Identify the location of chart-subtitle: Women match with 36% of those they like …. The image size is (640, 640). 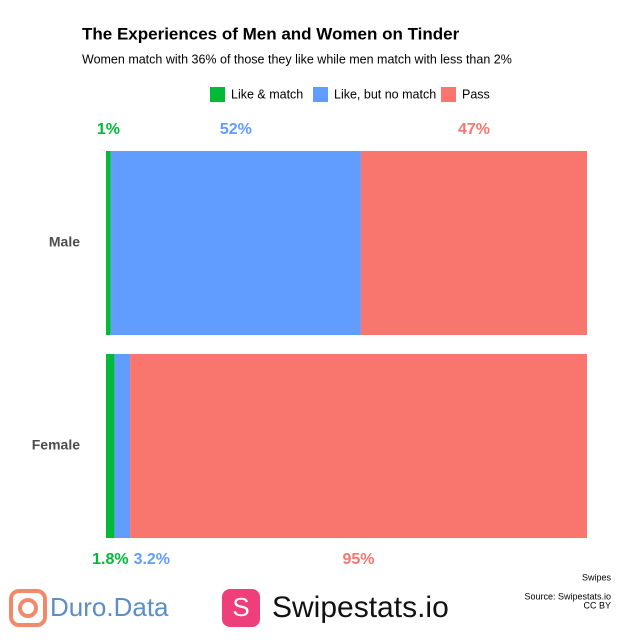
(297, 59).